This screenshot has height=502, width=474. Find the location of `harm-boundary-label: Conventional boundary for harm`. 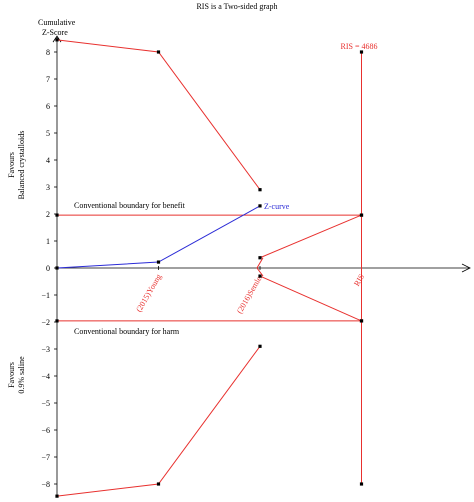

harm-boundary-label: Conventional boundary for harm is located at coordinates (127, 331).